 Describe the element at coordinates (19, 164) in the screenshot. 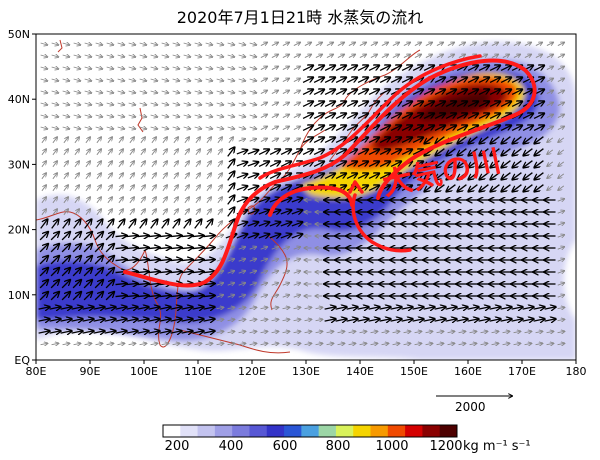

I see `y-tick-label: 30N` at that location.